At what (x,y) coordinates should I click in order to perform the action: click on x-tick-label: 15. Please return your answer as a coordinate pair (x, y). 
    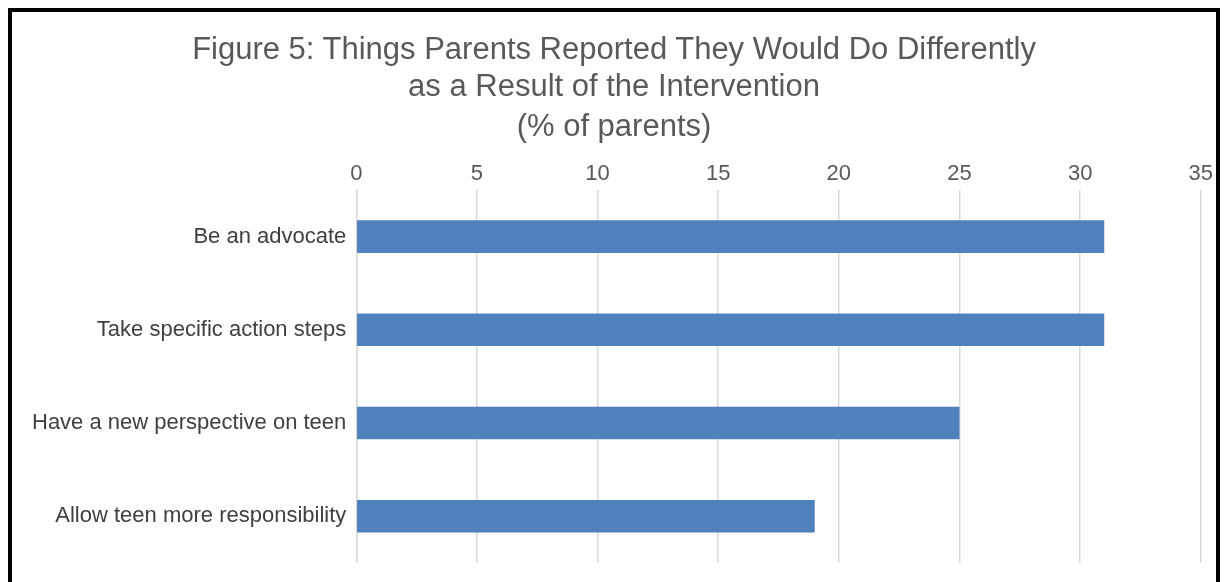
    Looking at the image, I should click on (718, 172).